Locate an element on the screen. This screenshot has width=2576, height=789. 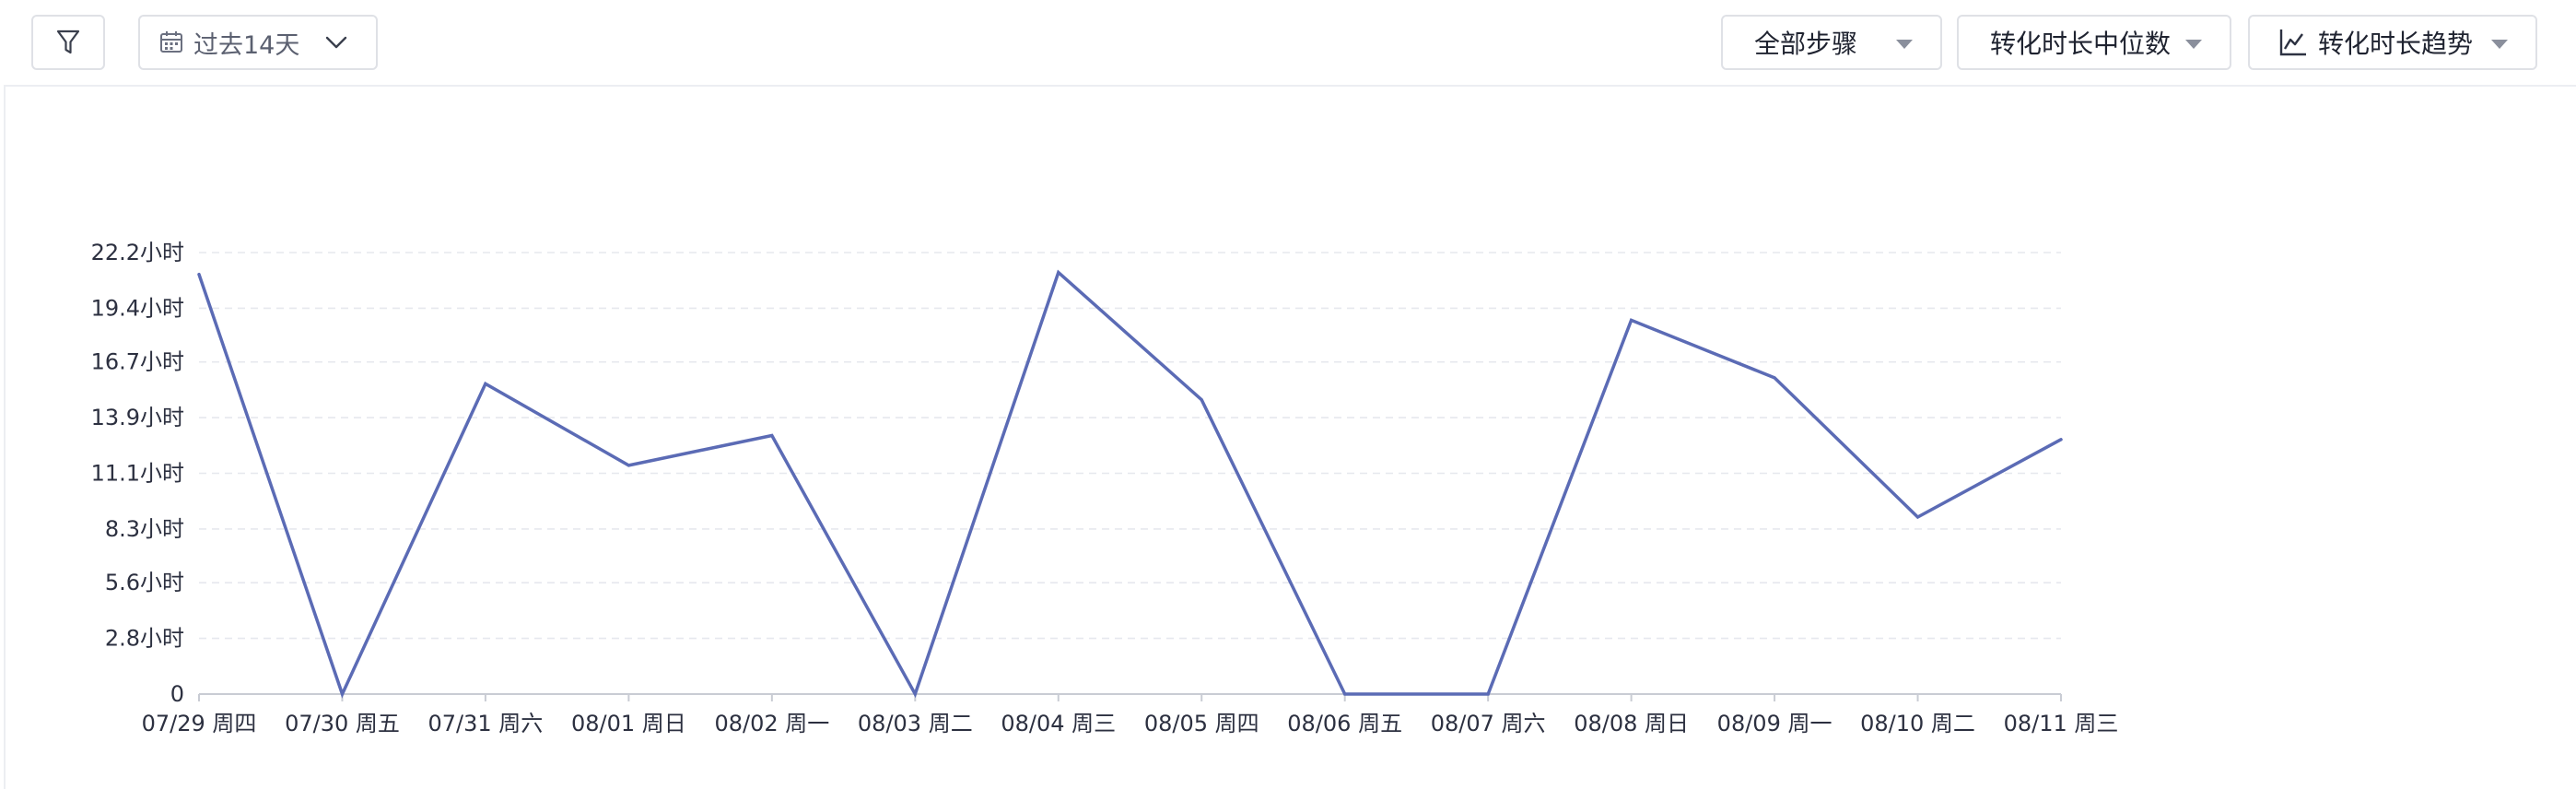
x-tick-label: 07/31 周六 is located at coordinates (486, 723).